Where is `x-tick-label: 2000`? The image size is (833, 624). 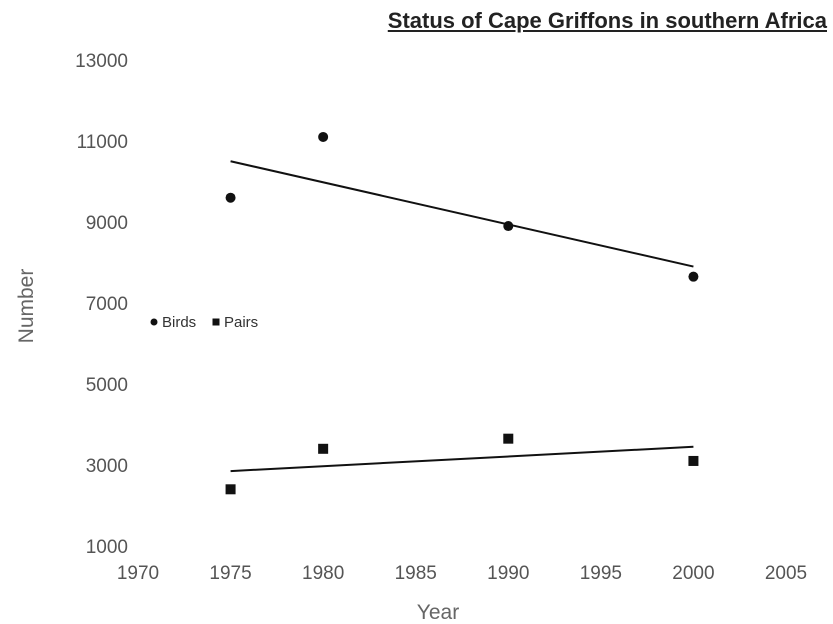 x-tick-label: 2000 is located at coordinates (693, 573).